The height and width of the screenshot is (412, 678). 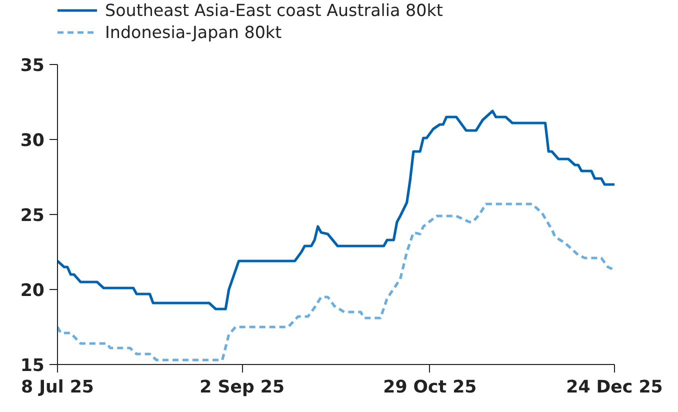 What do you see at coordinates (430, 388) in the screenshot?
I see `x-tick-label: 29 Oct 25` at bounding box center [430, 388].